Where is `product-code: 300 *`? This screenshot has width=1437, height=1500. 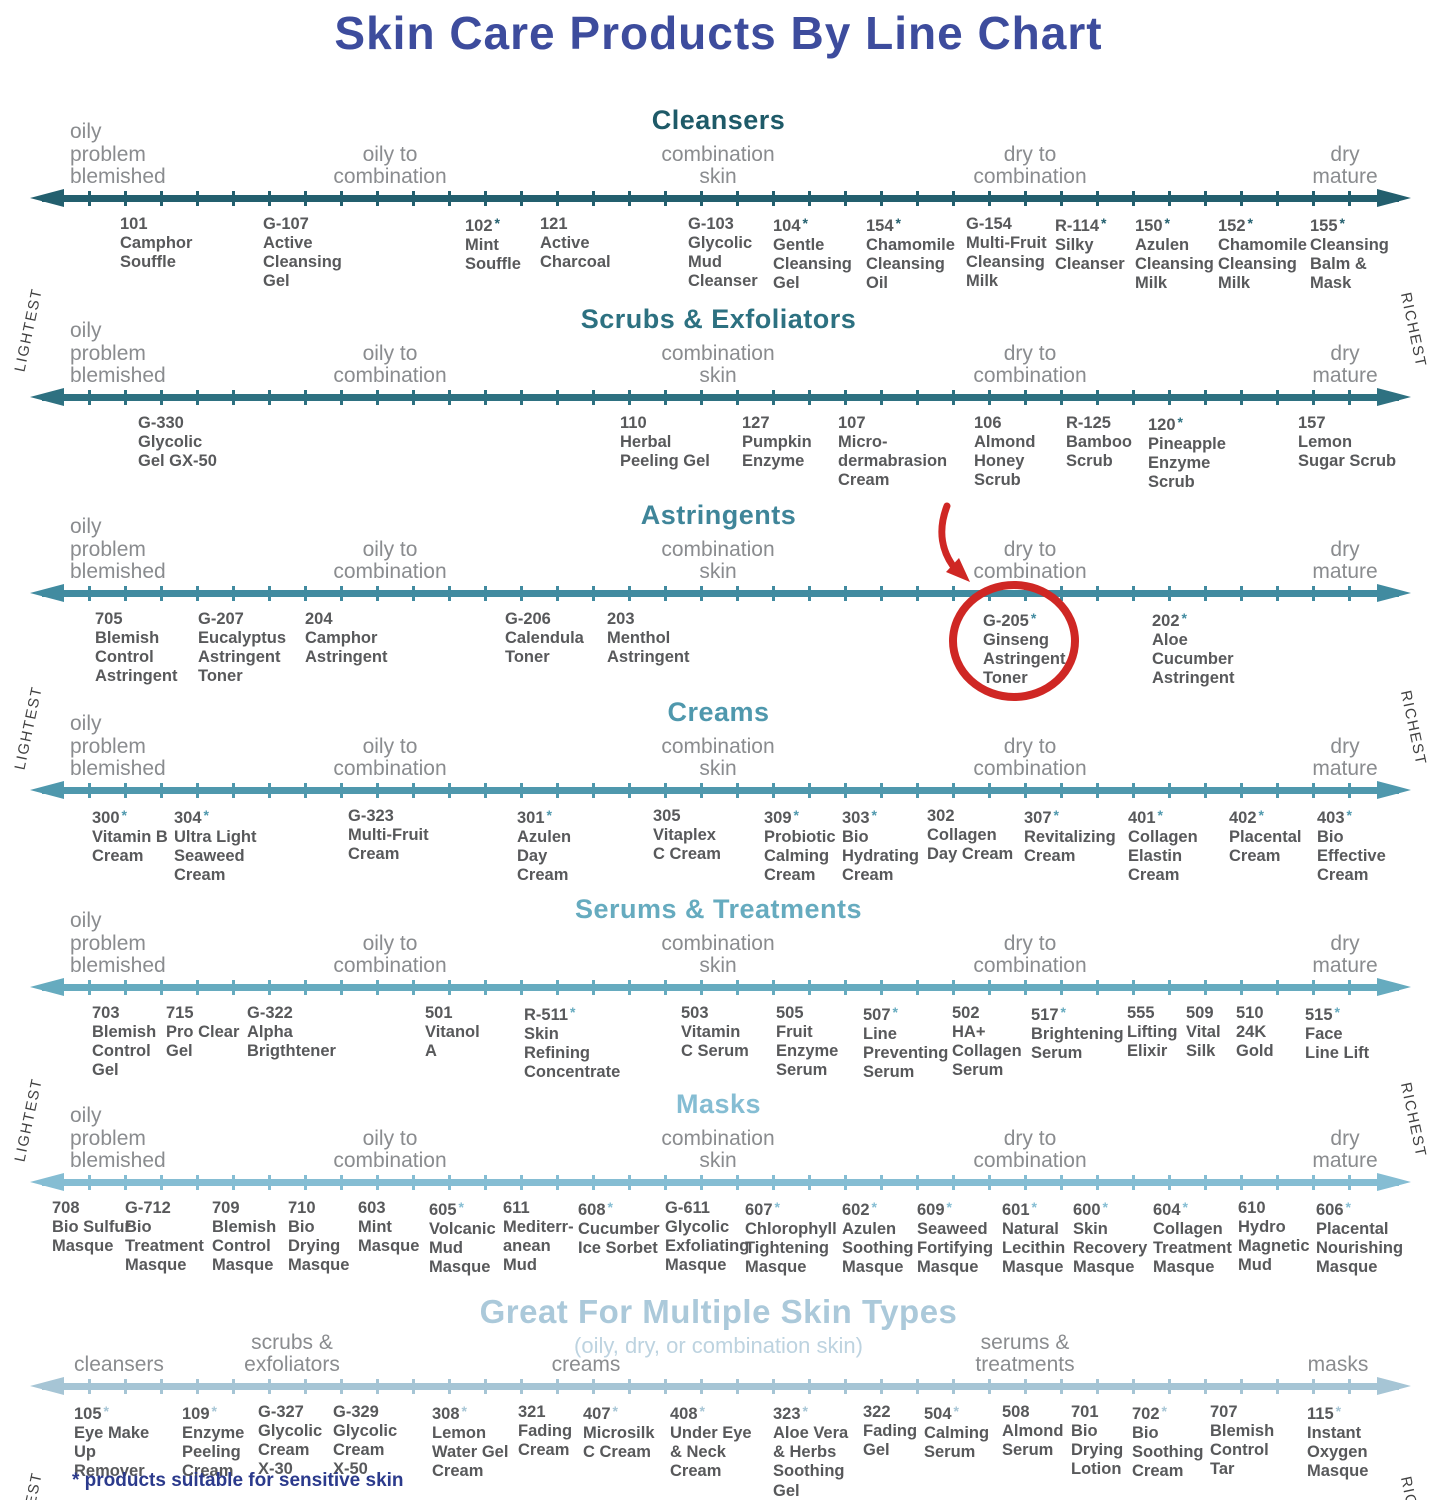 product-code: 300 * is located at coordinates (109, 817).